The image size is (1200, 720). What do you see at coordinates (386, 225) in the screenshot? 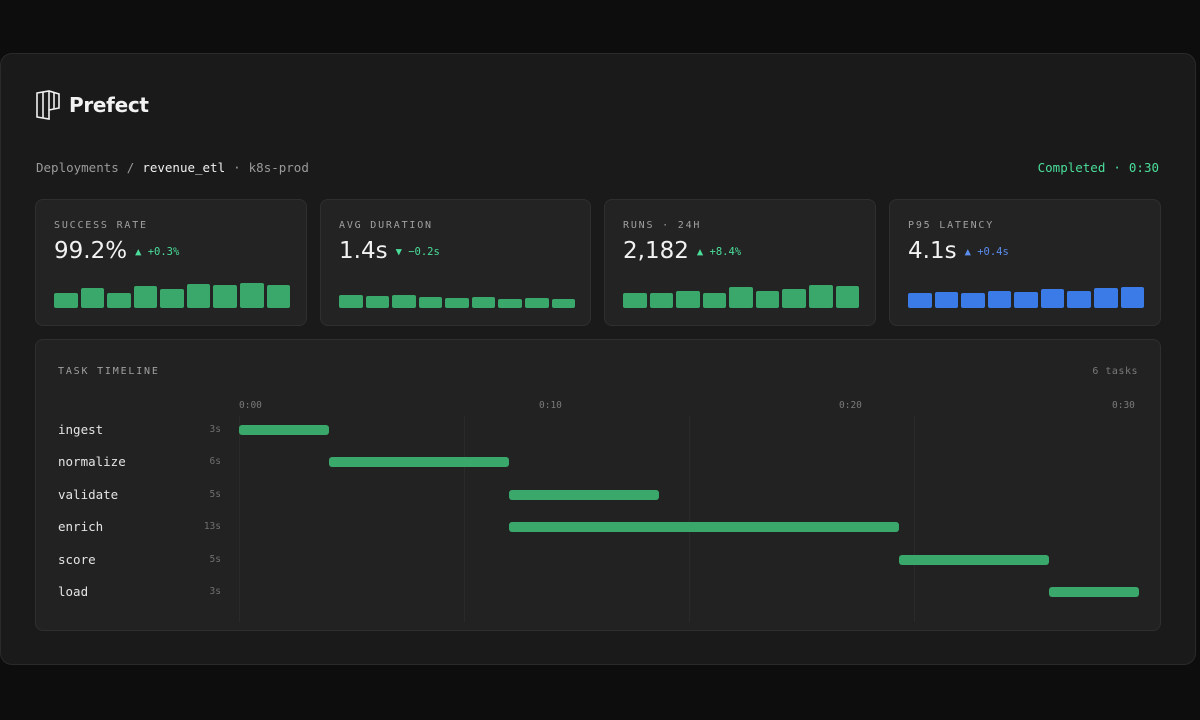
I see `metric-label: AVG DURATION` at bounding box center [386, 225].